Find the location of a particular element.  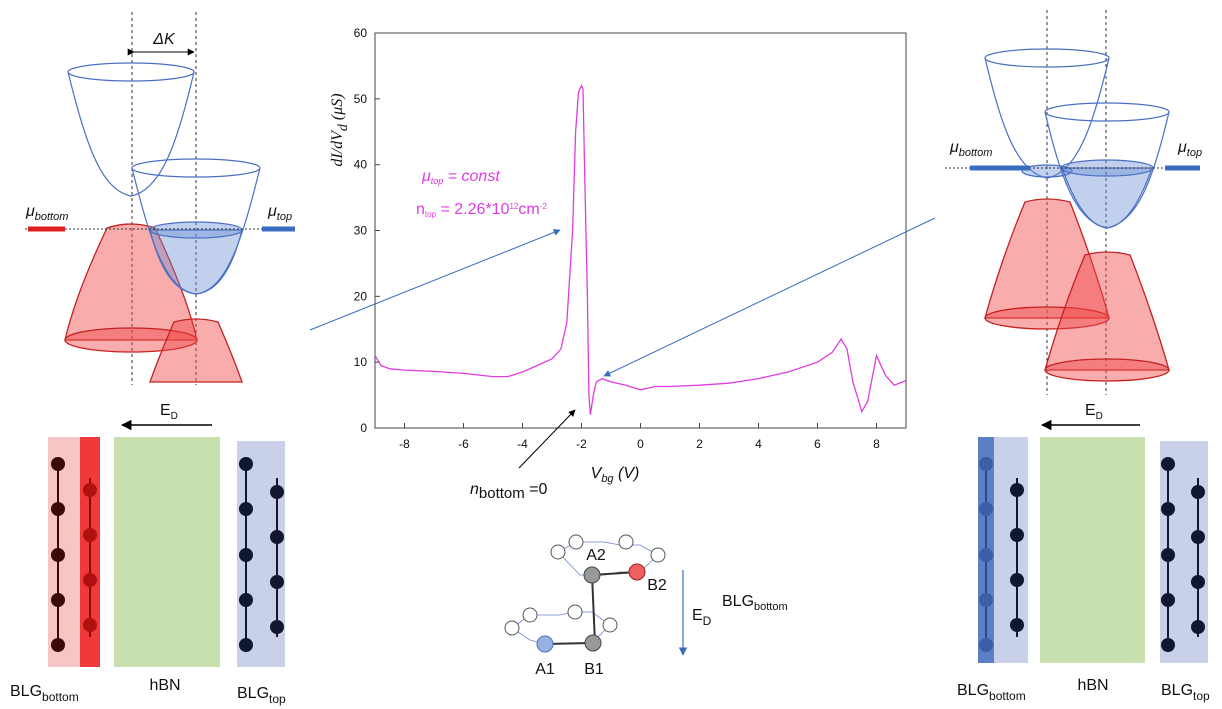

annotation: nbottom =0 is located at coordinates (509, 491).